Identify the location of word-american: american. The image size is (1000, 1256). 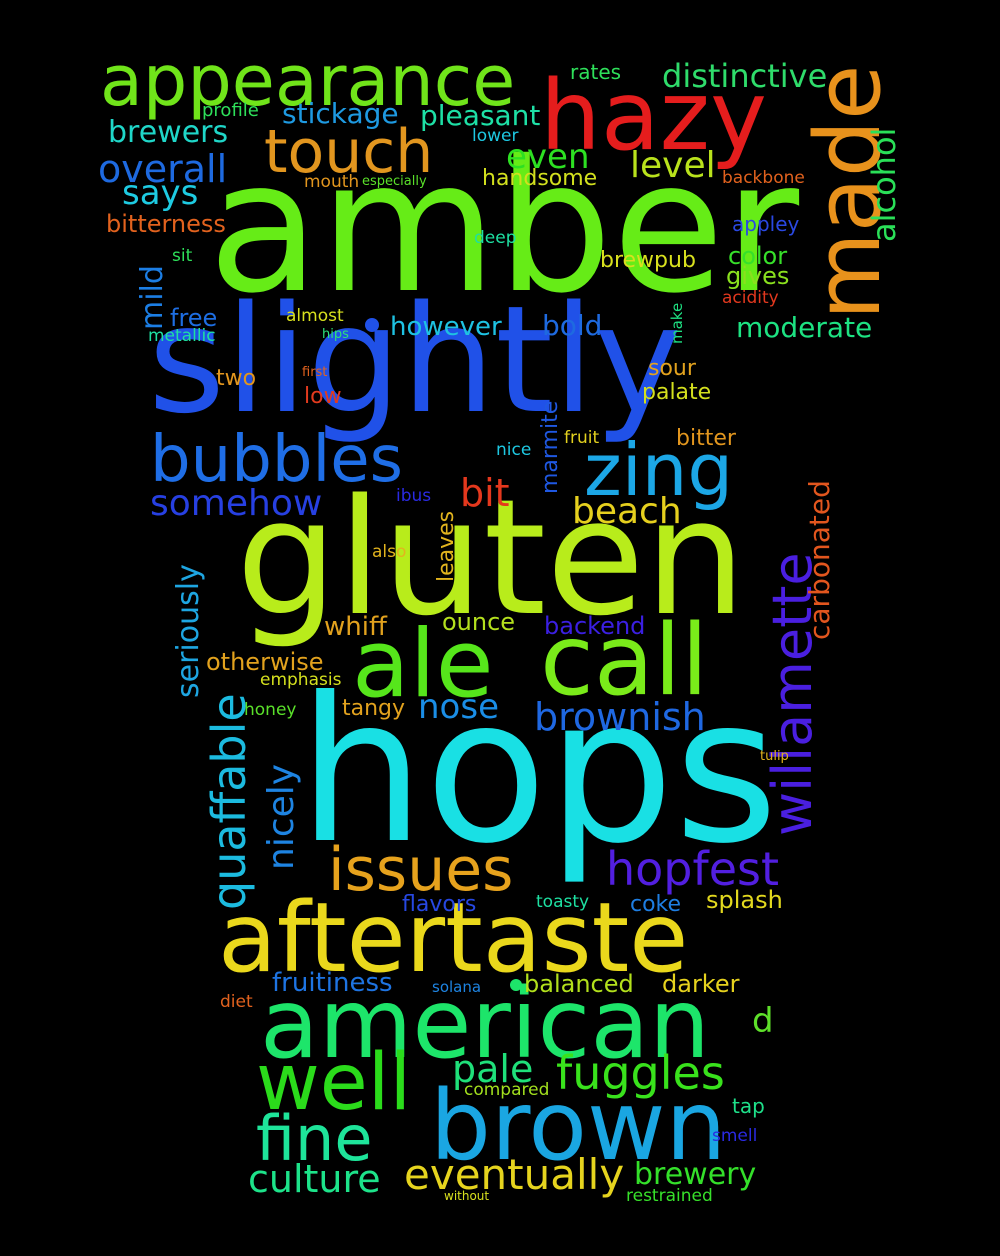
(485, 1024).